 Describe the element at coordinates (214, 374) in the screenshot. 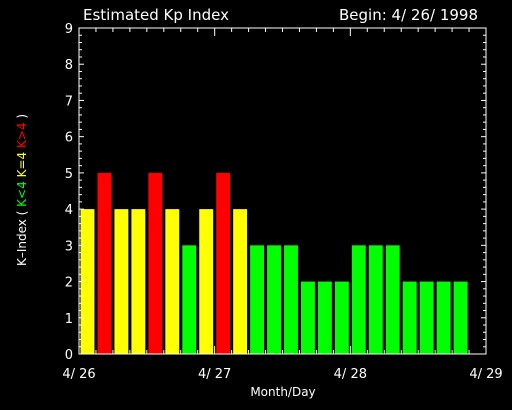

I see `x-tick-label-1: 4/ 27` at that location.